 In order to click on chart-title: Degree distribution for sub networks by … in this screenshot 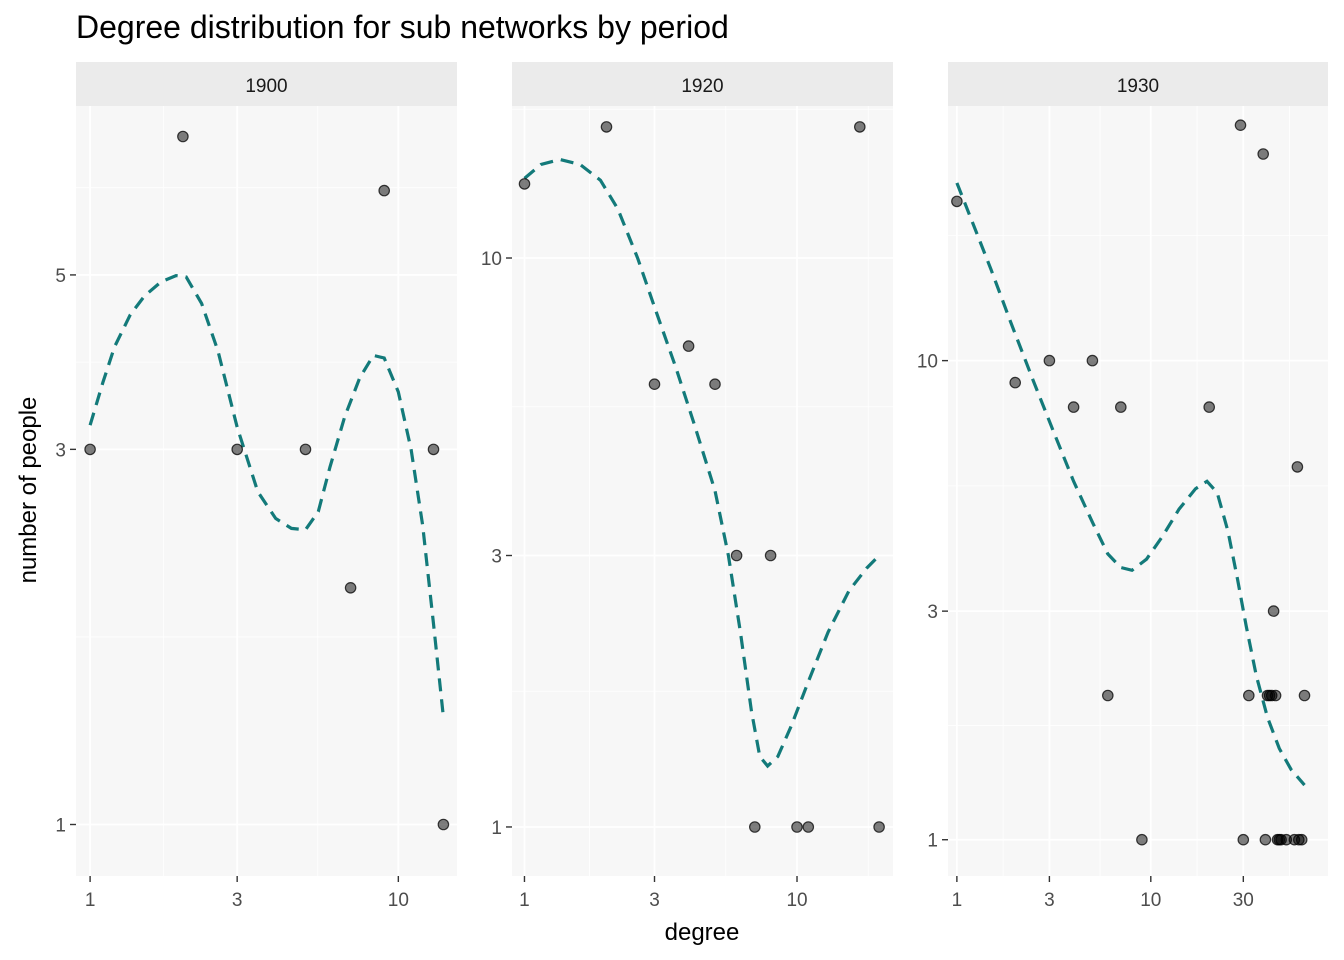, I will do `click(402, 27)`.